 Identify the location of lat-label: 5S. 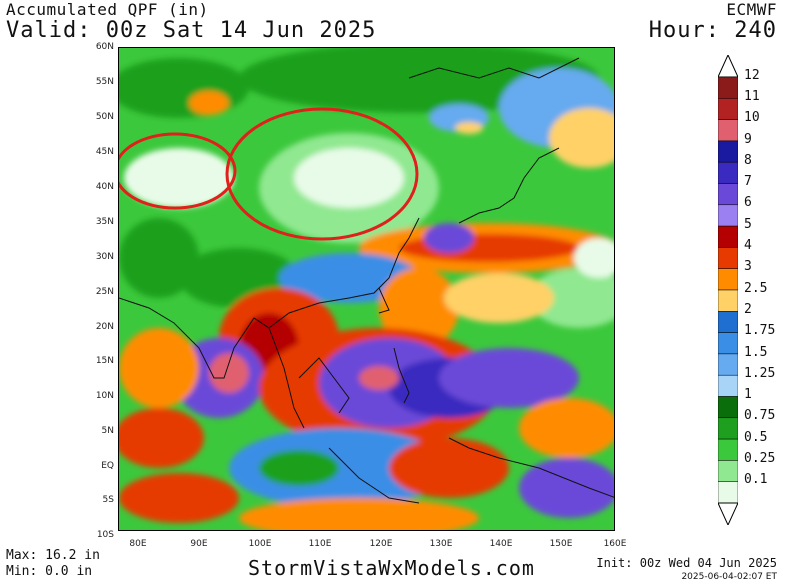
(108, 500).